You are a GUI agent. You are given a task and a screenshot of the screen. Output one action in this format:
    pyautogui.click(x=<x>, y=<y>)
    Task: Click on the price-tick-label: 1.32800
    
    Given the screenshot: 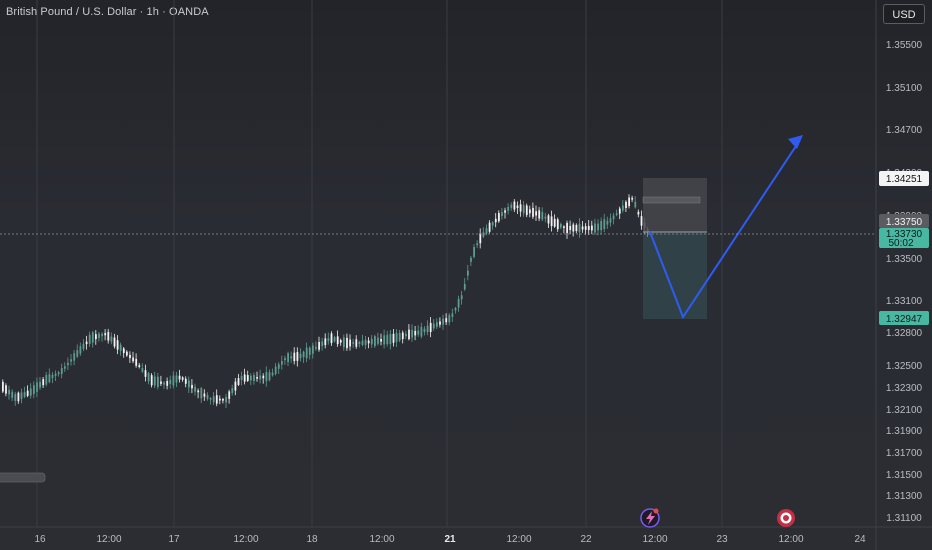 What is the action you would take?
    pyautogui.click(x=904, y=333)
    